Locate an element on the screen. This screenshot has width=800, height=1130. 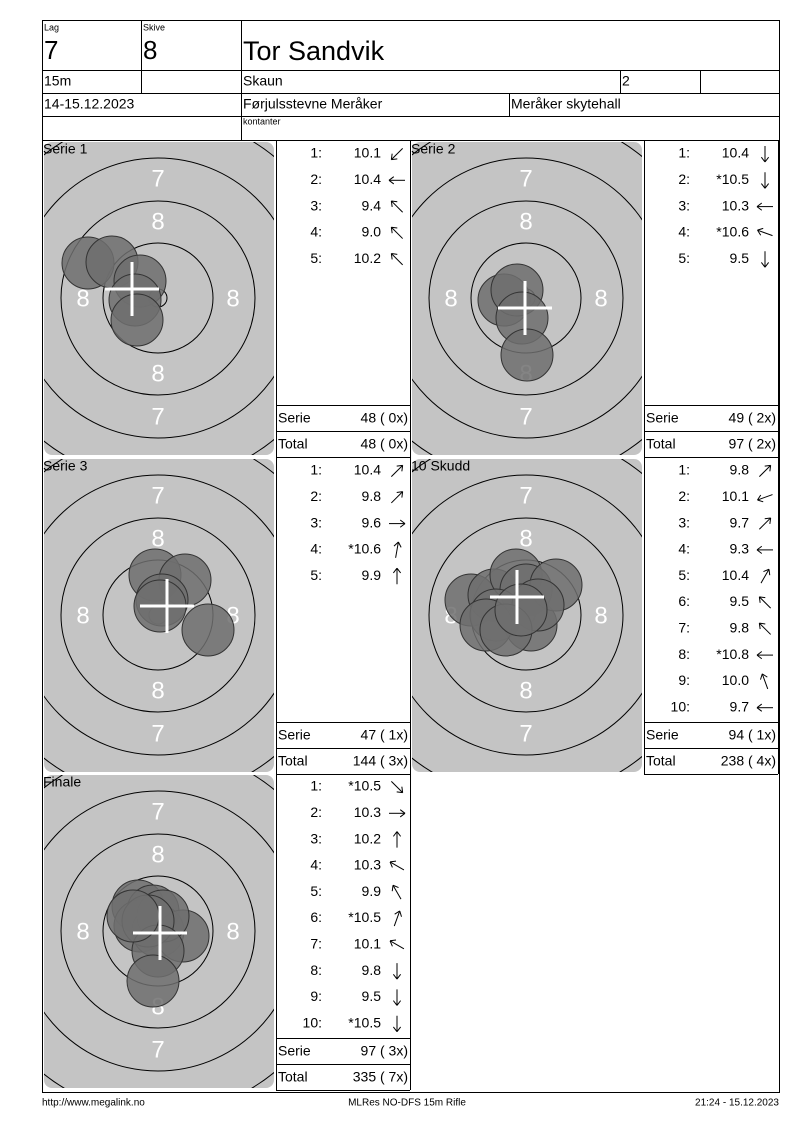
shot-number: 2: is located at coordinates (684, 179).